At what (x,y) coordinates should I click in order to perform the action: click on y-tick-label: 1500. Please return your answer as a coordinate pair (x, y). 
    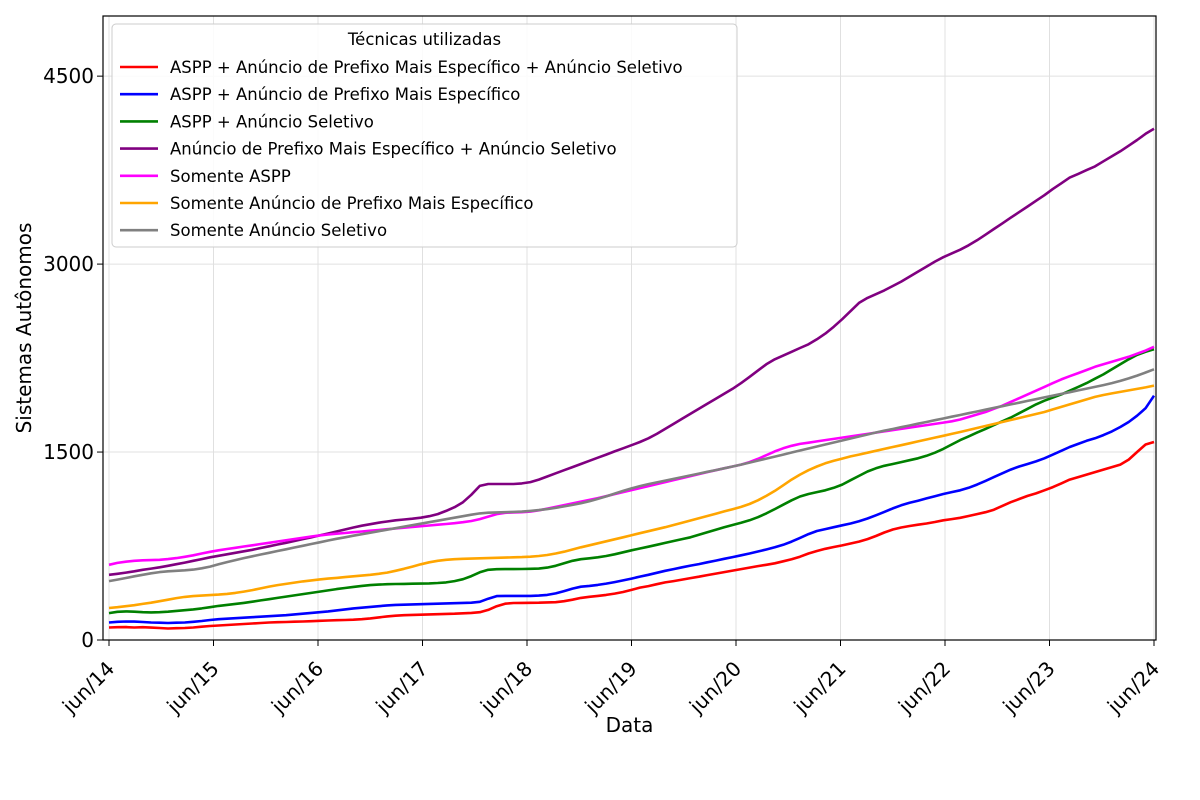
    Looking at the image, I should click on (68, 452).